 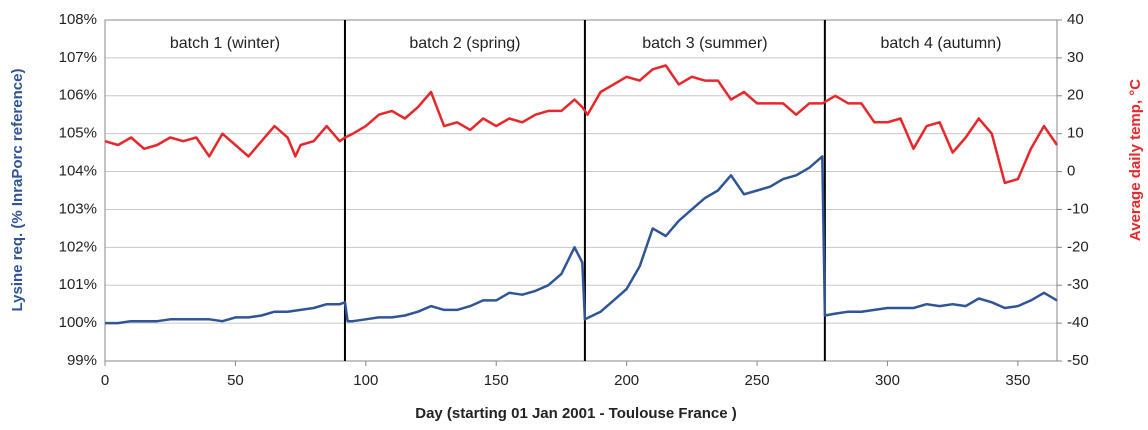 What do you see at coordinates (225, 43) in the screenshot?
I see `batch-label: batch 1 (winter)` at bounding box center [225, 43].